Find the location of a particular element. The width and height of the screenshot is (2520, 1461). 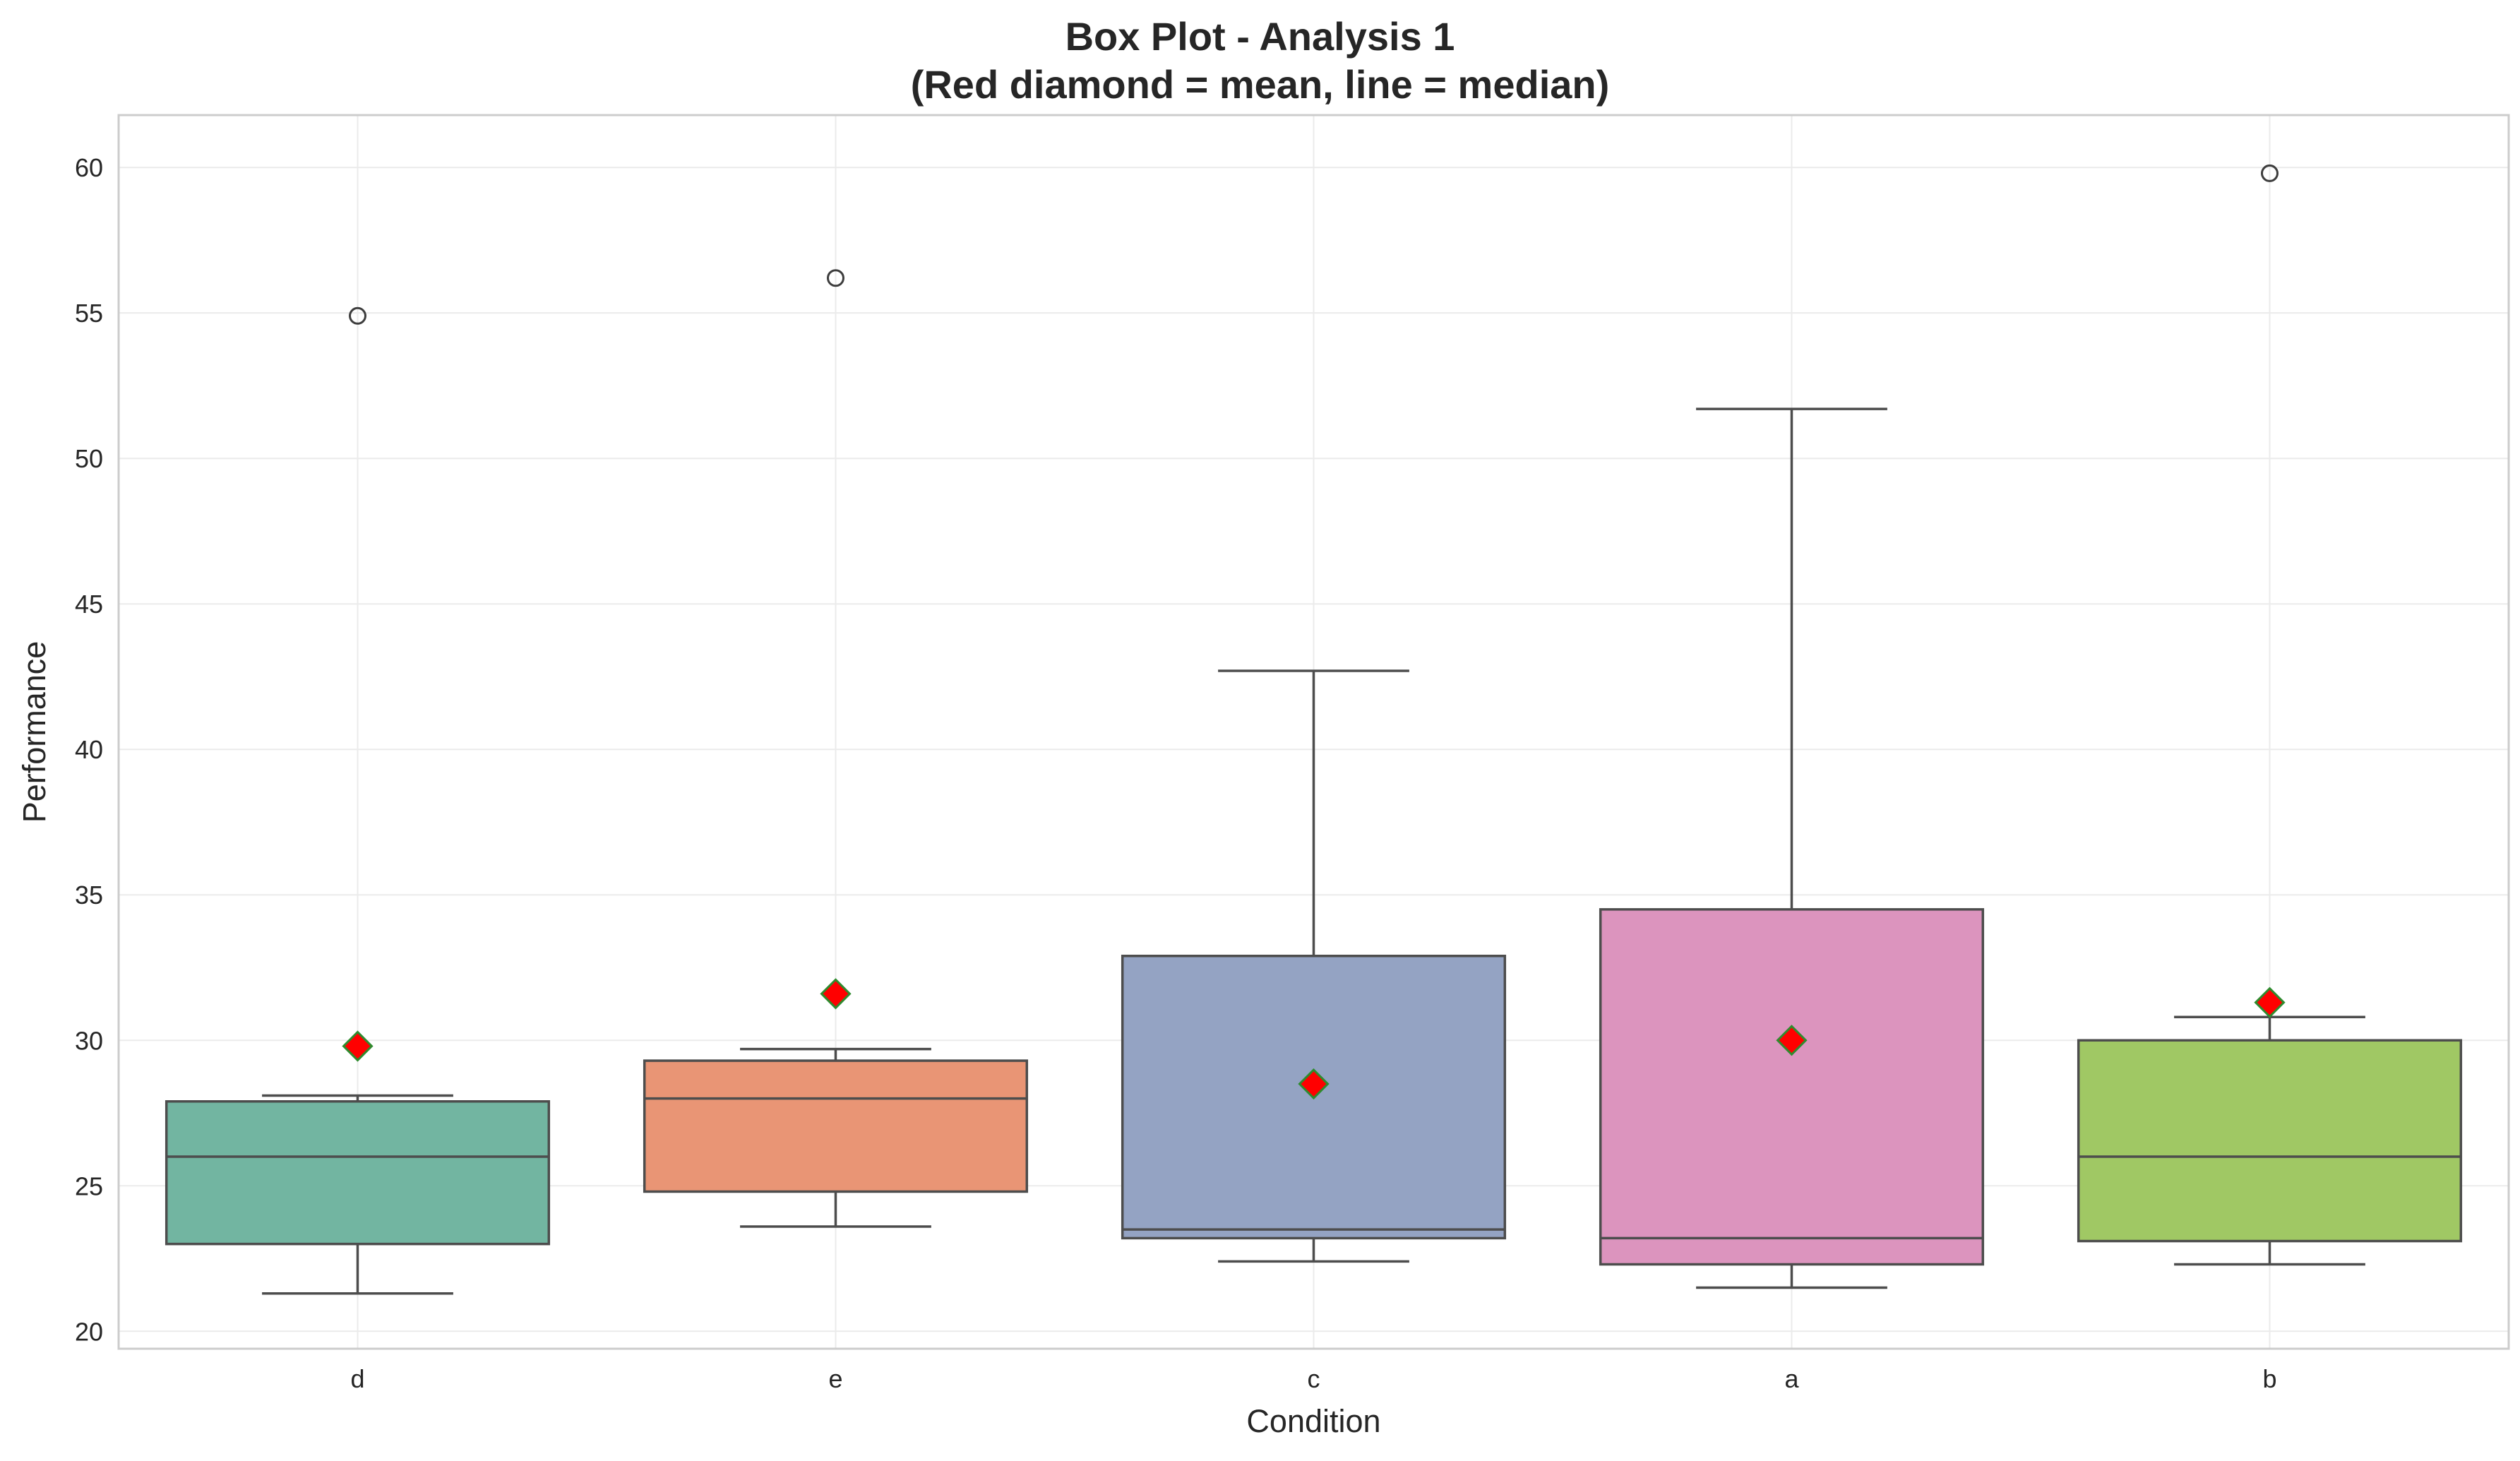

y-tick-label: 40 is located at coordinates (89, 749).